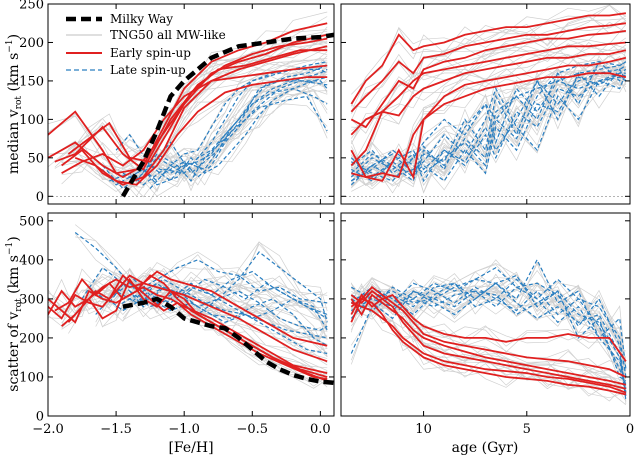  Describe the element at coordinates (150, 53) in the screenshot. I see `legend-label-early: Early spin-up` at that location.